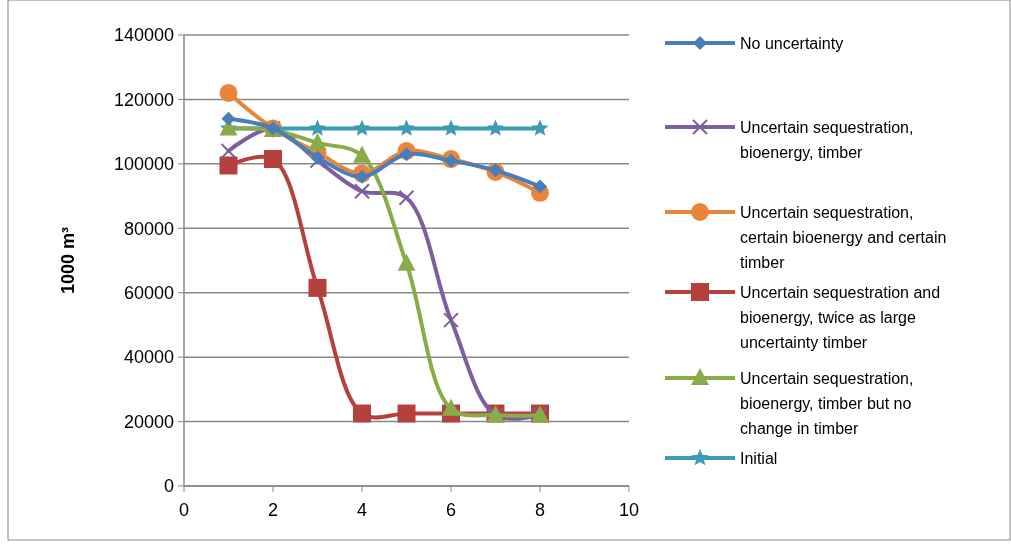  Describe the element at coordinates (143, 35) in the screenshot. I see `y-tick-label: 140000` at that location.